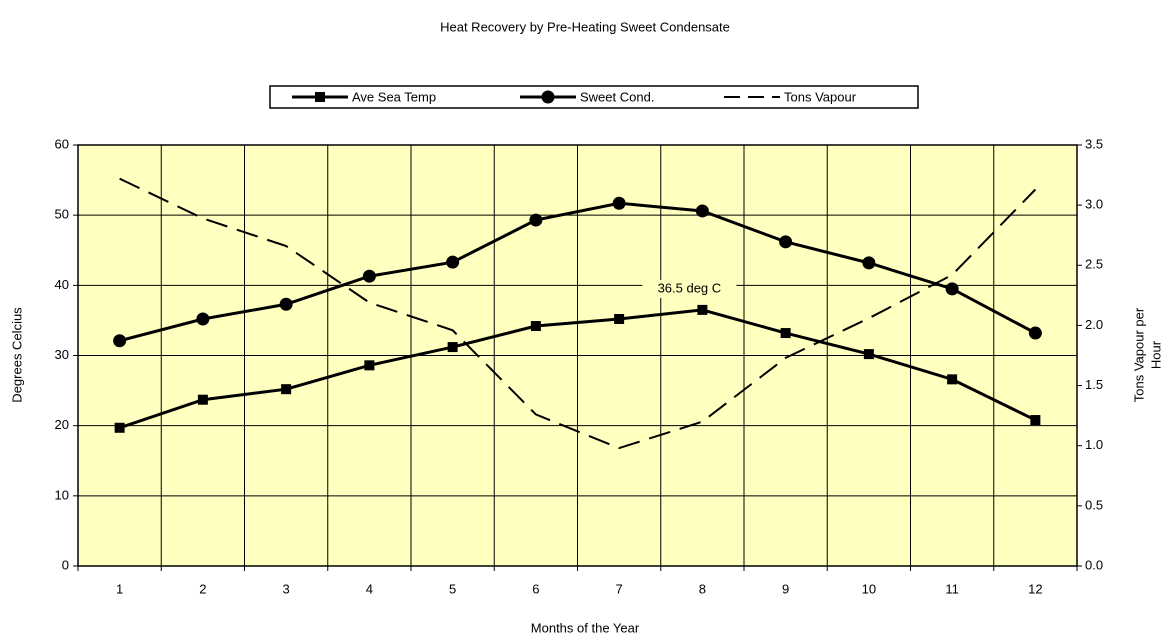  Describe the element at coordinates (952, 588) in the screenshot. I see `x-tick-label: 11` at that location.